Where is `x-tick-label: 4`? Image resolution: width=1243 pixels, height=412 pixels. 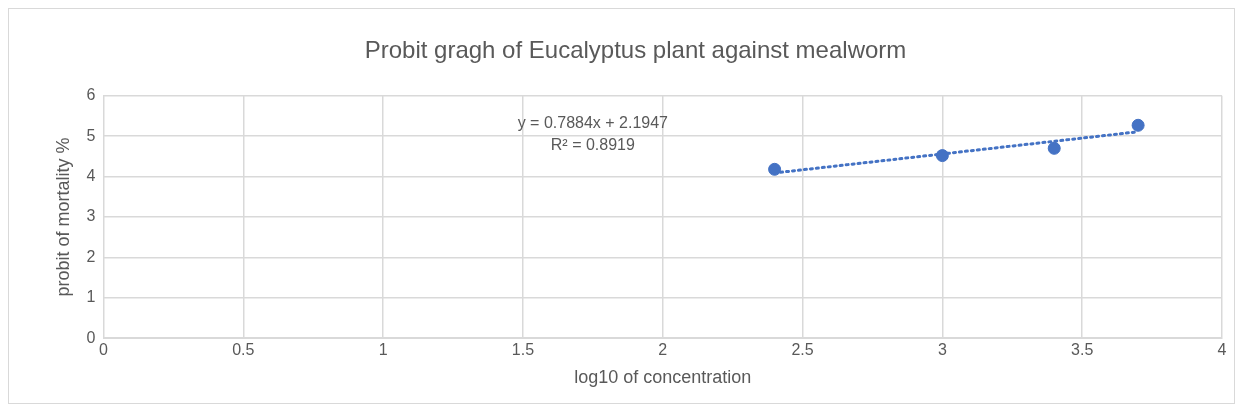 x-tick-label: 4 is located at coordinates (1222, 350).